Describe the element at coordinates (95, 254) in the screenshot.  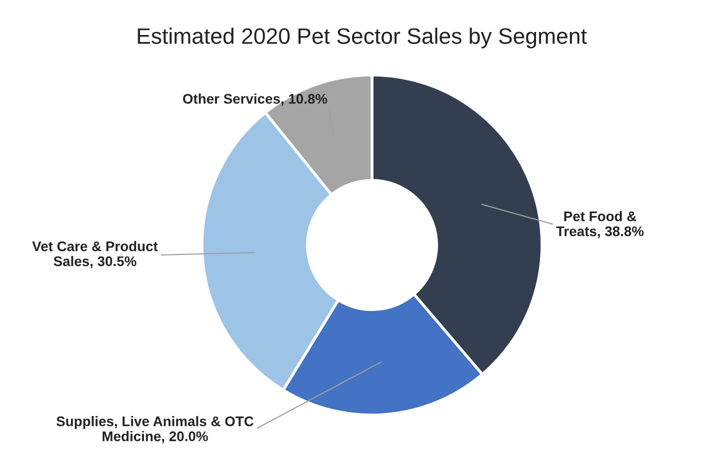
I see `slice-label: Vet Care & Product Sales, 30.5%` at that location.